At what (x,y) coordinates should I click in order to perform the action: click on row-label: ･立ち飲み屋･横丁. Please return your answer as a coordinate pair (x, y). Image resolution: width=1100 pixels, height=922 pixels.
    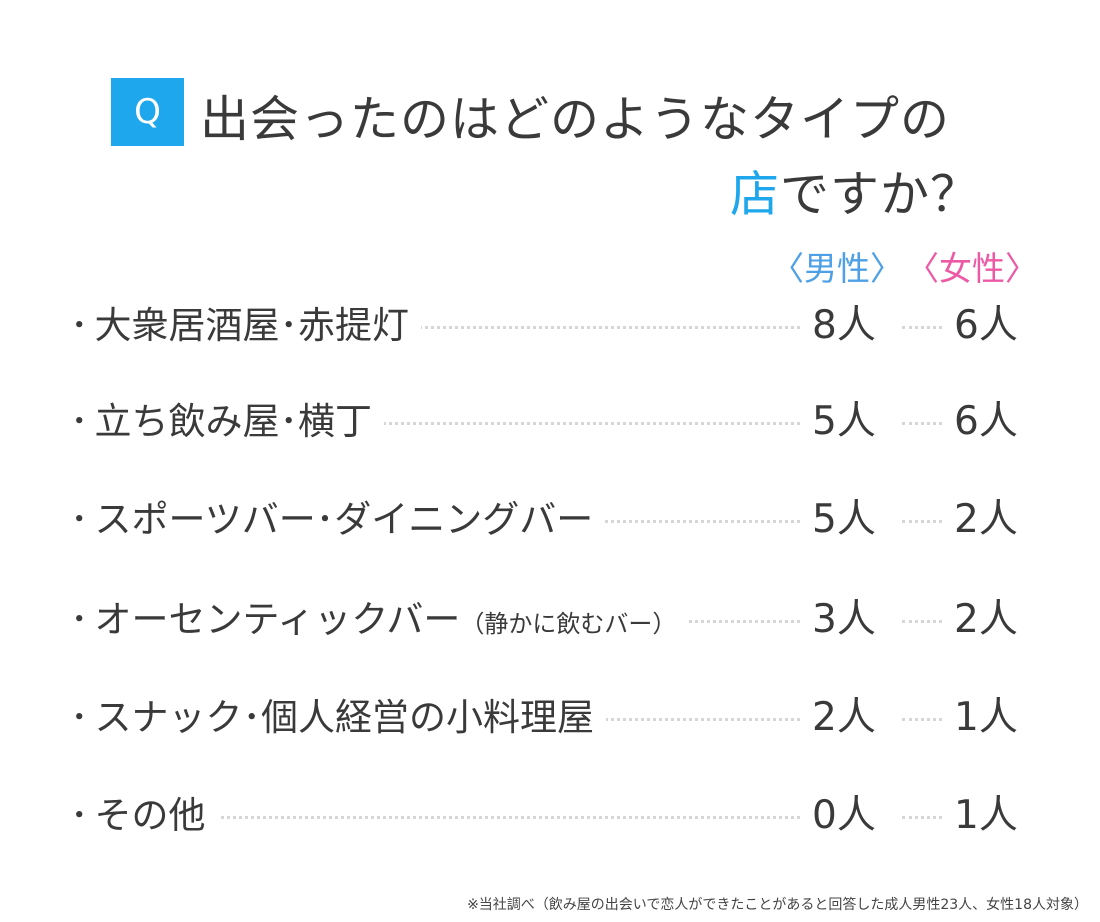
    Looking at the image, I should click on (227, 422).